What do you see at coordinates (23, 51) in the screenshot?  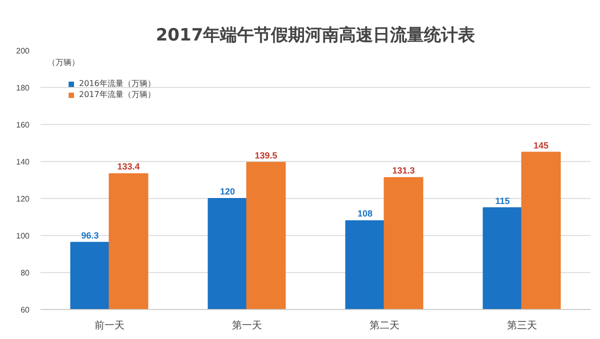 I see `y-tick-label: 200` at bounding box center [23, 51].